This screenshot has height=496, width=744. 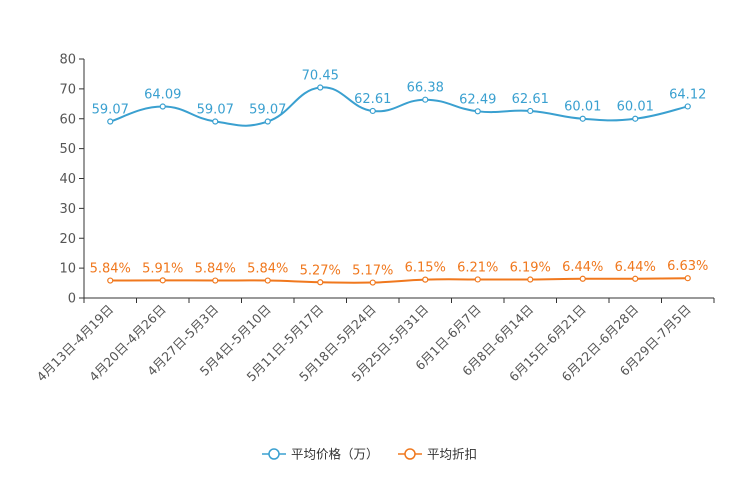 What do you see at coordinates (477, 99) in the screenshot?
I see `data-label: 62.49` at bounding box center [477, 99].